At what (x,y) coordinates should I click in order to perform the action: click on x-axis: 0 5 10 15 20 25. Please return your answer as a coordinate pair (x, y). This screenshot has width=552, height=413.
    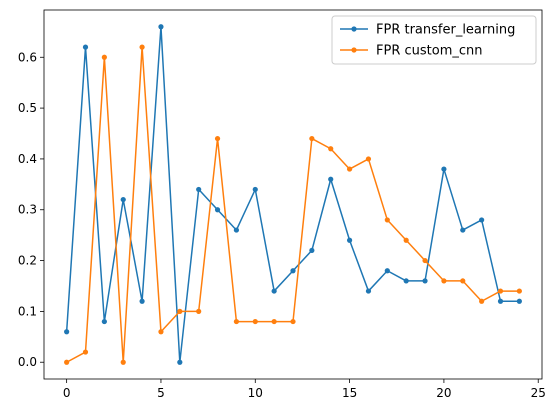
    Looking at the image, I should click on (304, 389).